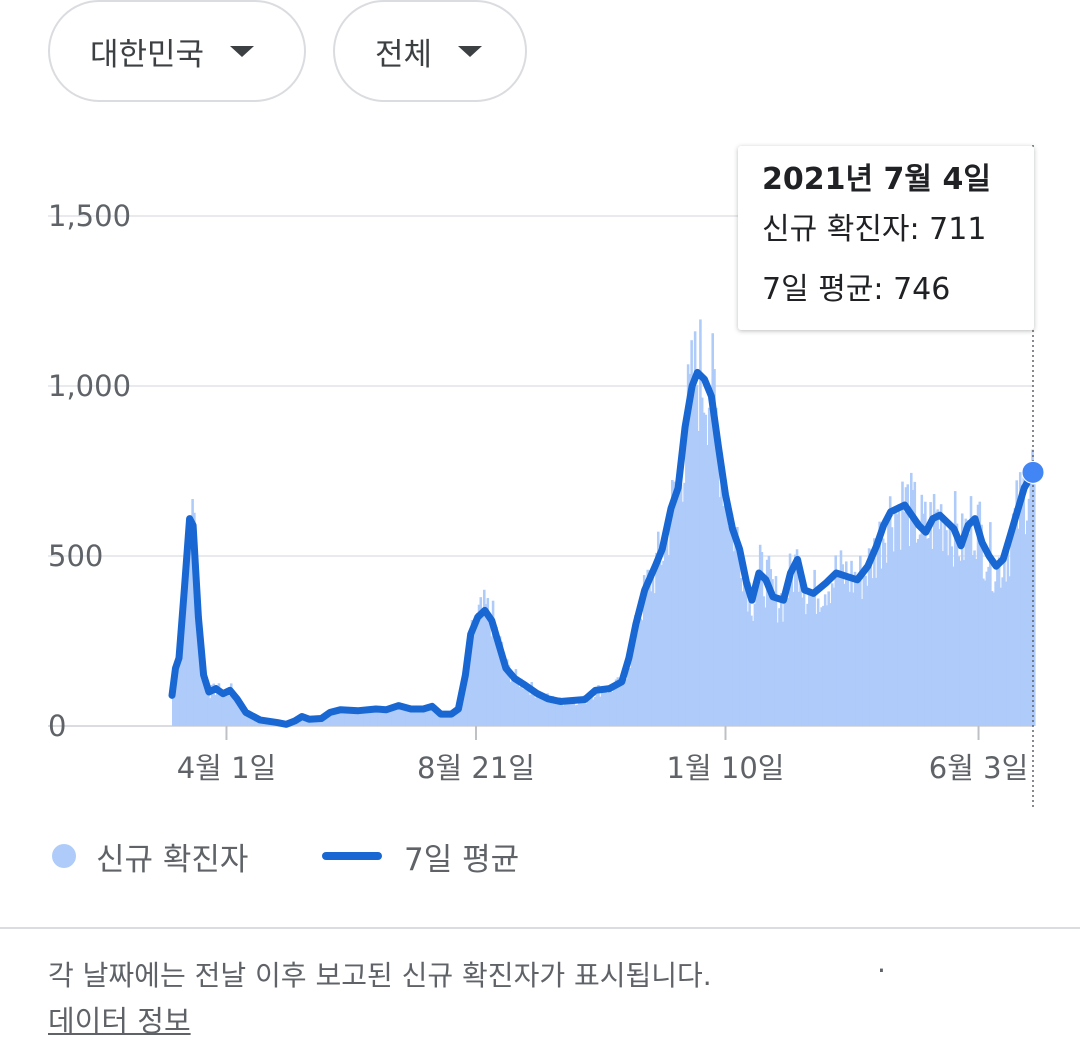 The image size is (1080, 1055). Describe the element at coordinates (430, 51) in the screenshot. I see `scope-filter-chip: 전체` at that location.